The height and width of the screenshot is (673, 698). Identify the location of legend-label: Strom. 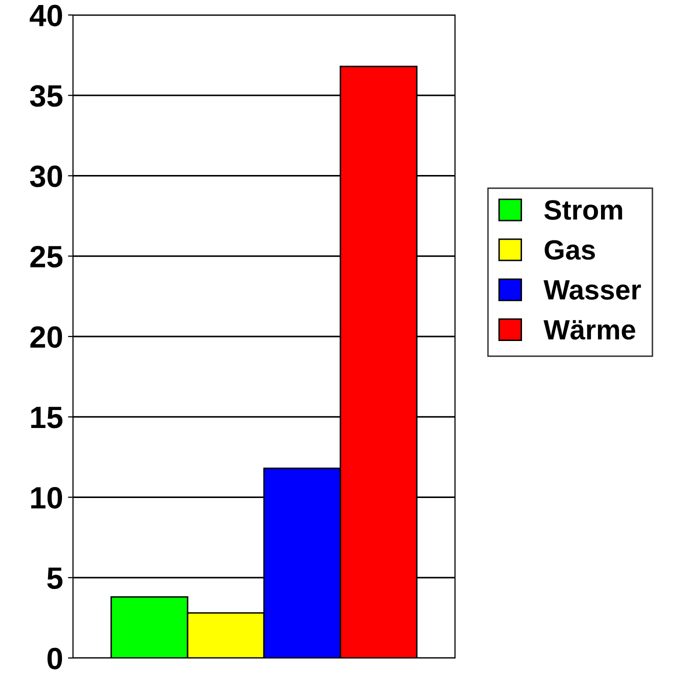
(583, 210).